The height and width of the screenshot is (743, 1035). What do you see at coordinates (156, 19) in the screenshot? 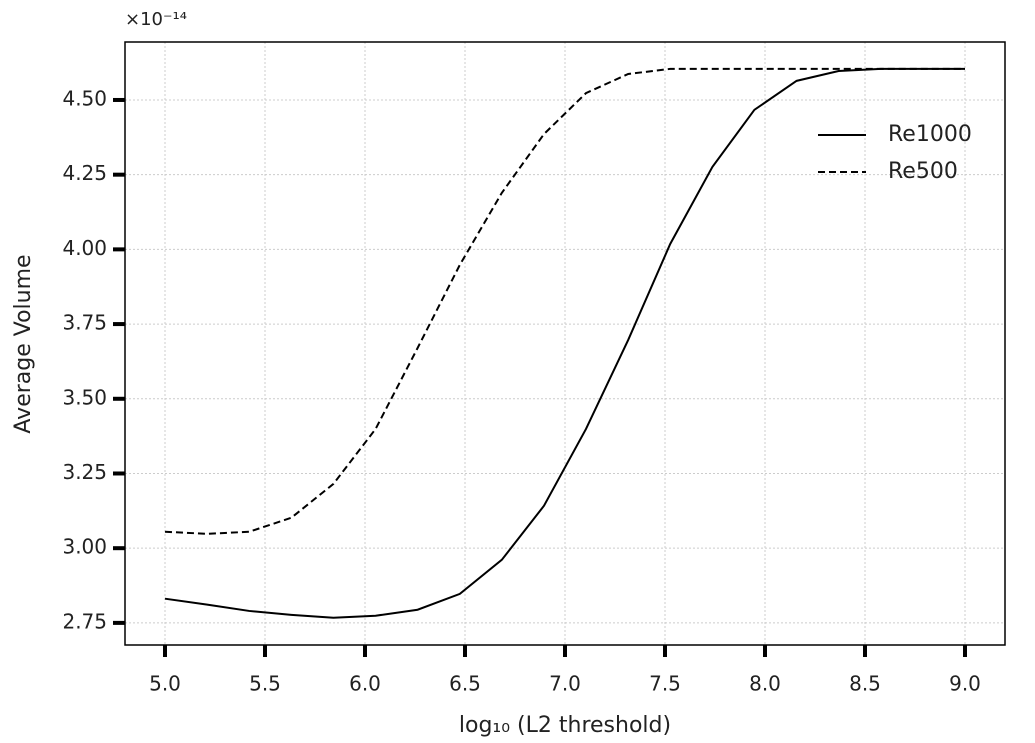
I see `y-offset-label: ×10⁻¹⁴` at bounding box center [156, 19].